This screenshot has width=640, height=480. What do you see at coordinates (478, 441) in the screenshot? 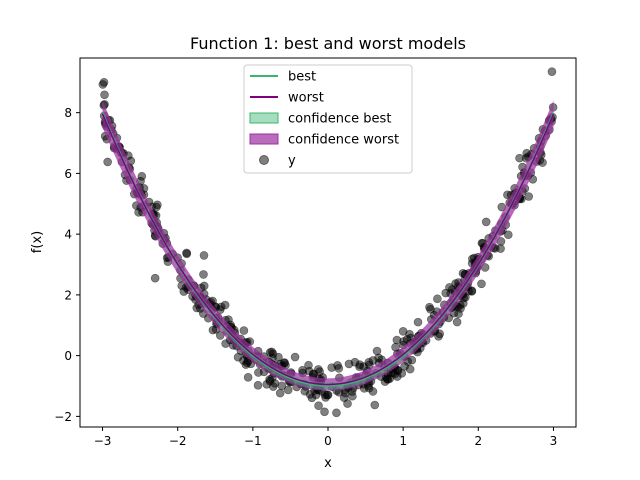
I see `x-tick-label: 2` at bounding box center [478, 441].